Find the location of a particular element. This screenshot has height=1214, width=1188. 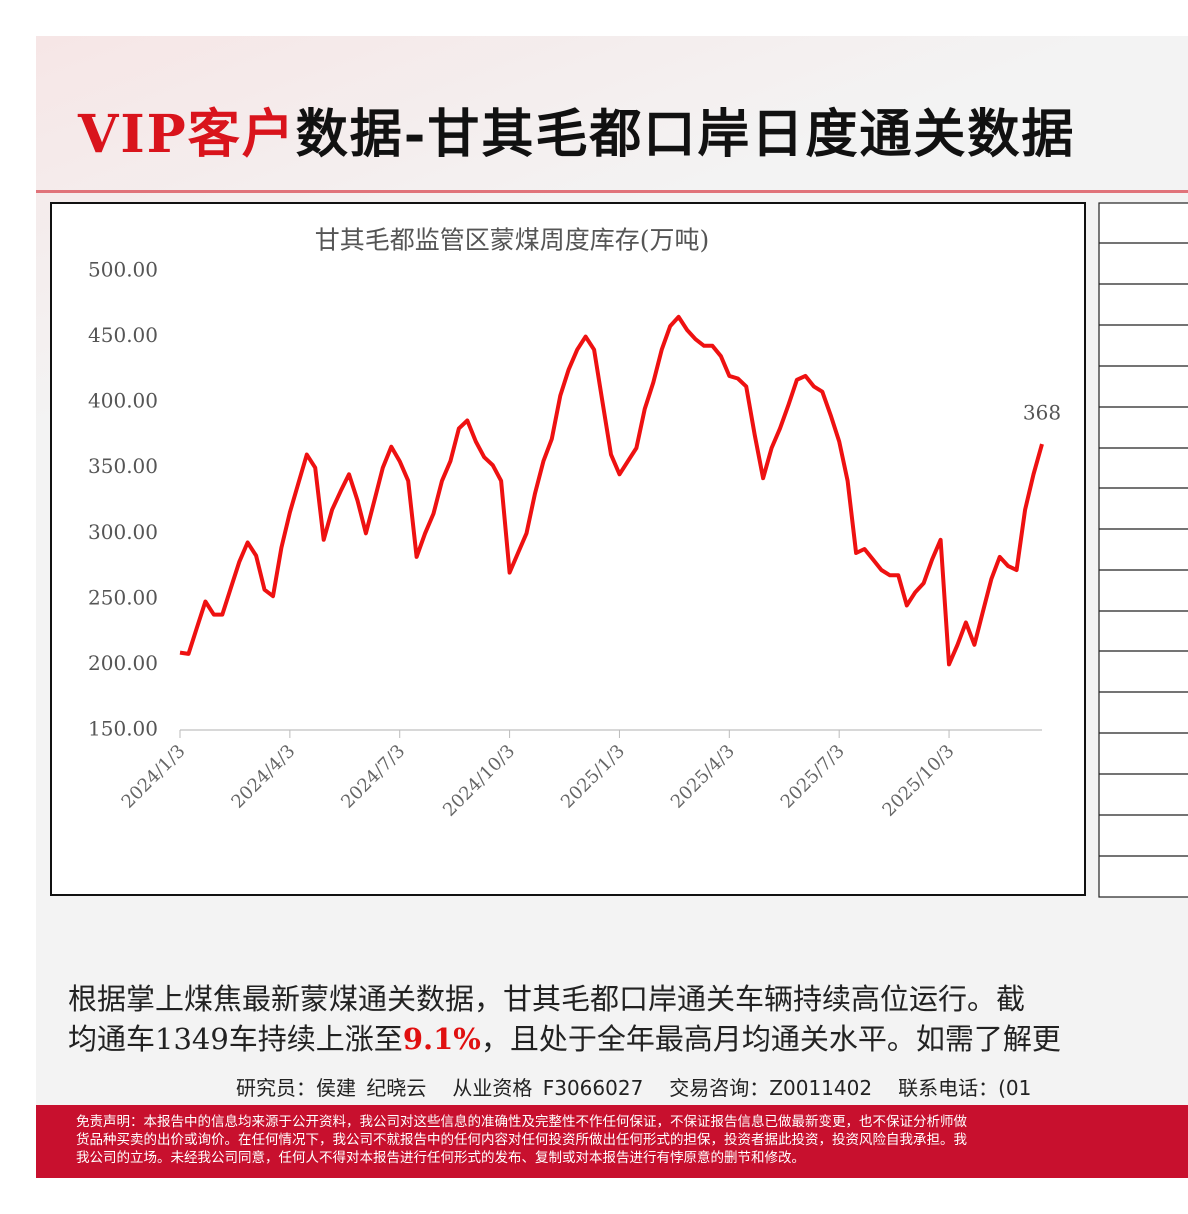

y-tick-label: 150.00 is located at coordinates (123, 729).